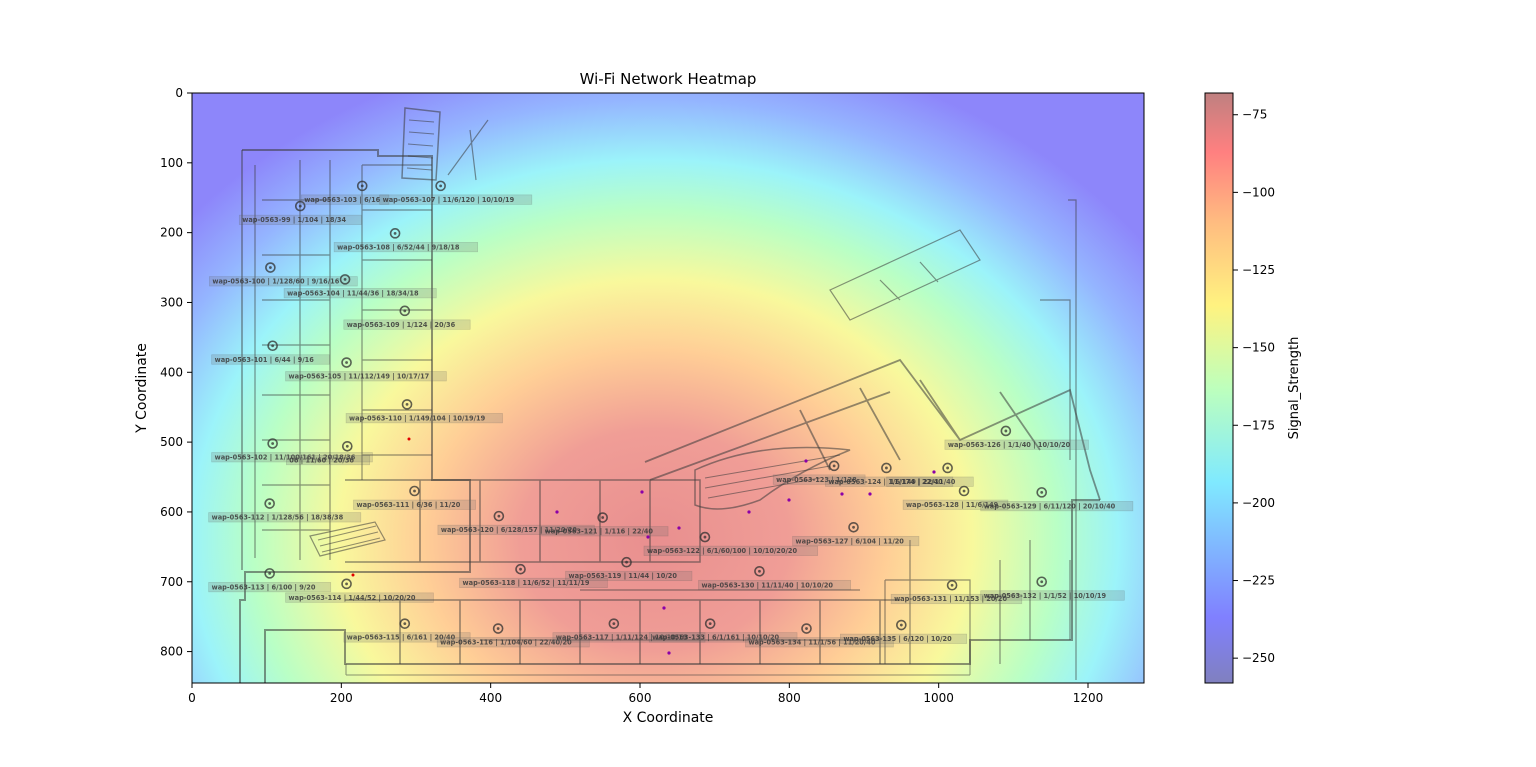 This screenshot has height=767, width=1536. I want to click on y-tick-label: 400, so click(171, 372).